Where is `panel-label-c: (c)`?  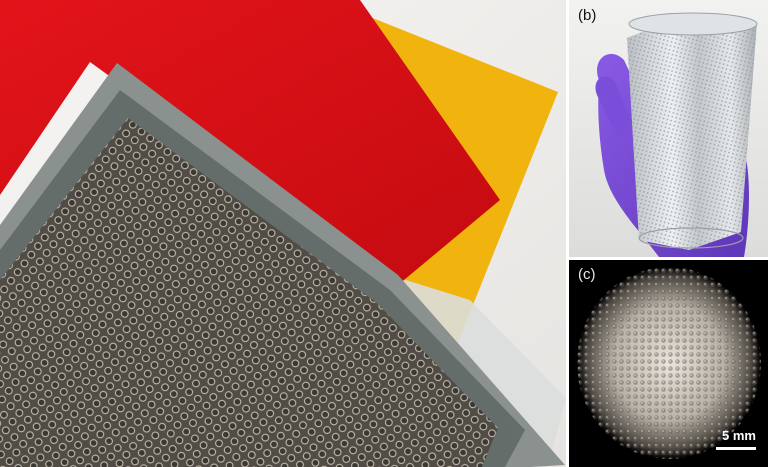 panel-label-c: (c) is located at coordinates (587, 274).